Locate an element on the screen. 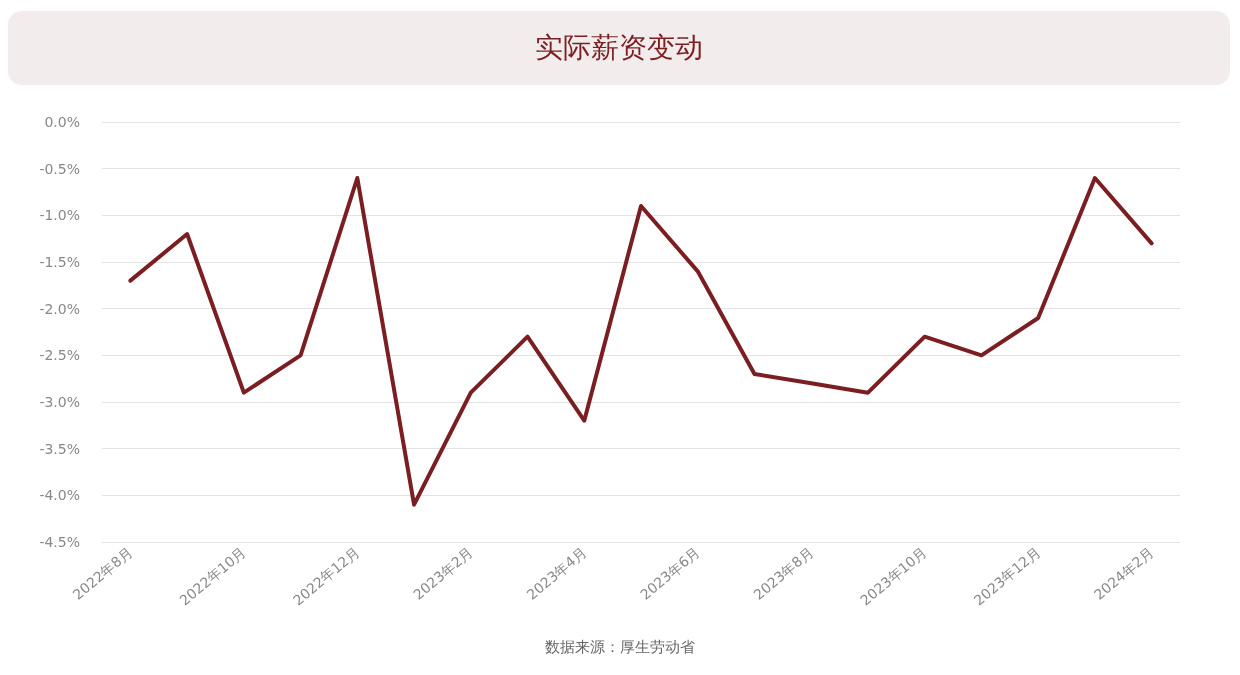  source-note: 数据来源：厚生劳动省 is located at coordinates (620, 647).